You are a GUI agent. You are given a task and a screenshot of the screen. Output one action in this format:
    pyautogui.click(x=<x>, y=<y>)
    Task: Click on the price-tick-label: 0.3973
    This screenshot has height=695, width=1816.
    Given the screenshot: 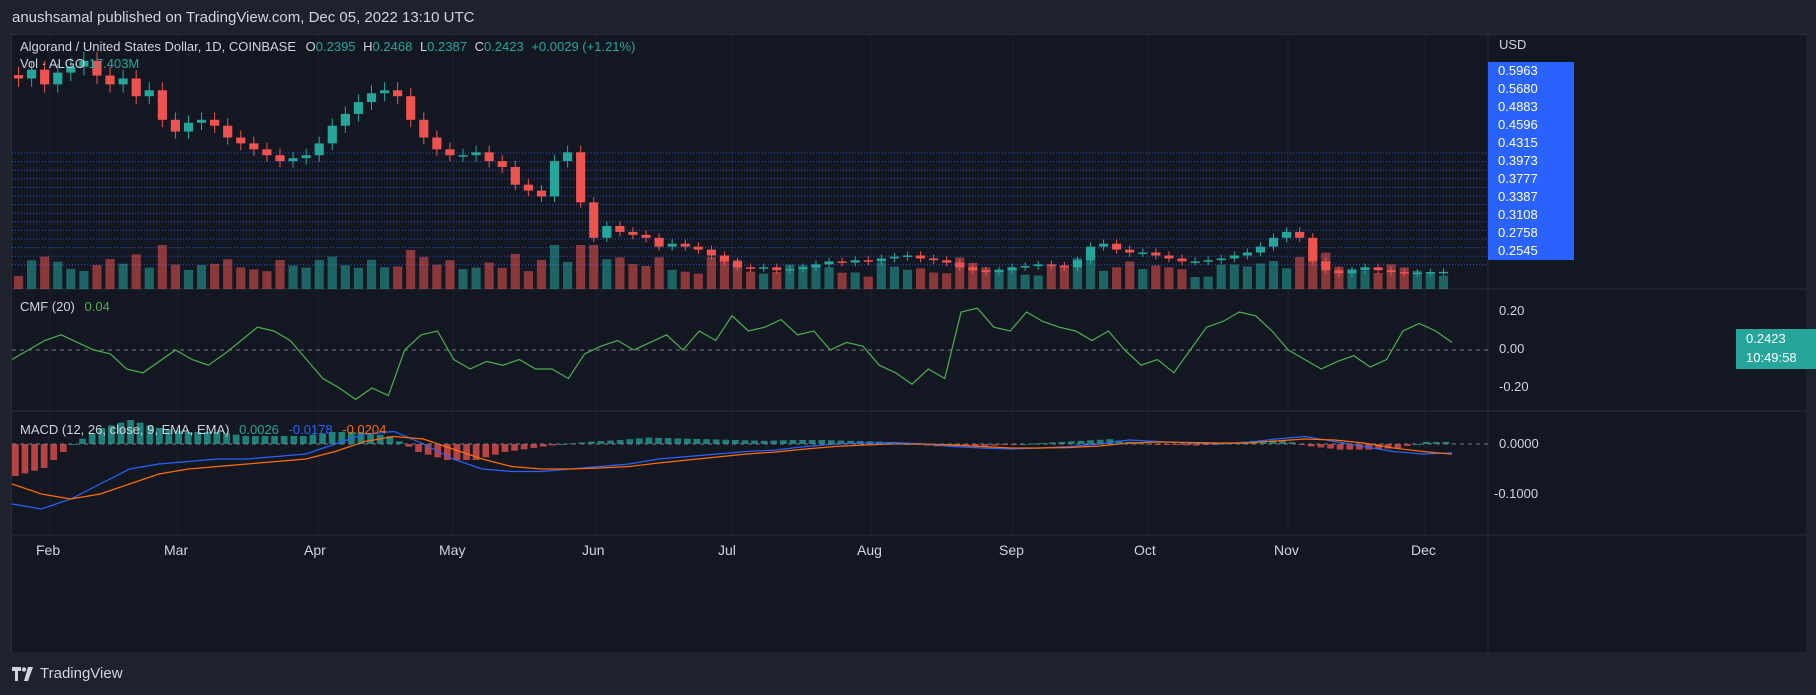 What is the action you would take?
    pyautogui.click(x=1531, y=161)
    